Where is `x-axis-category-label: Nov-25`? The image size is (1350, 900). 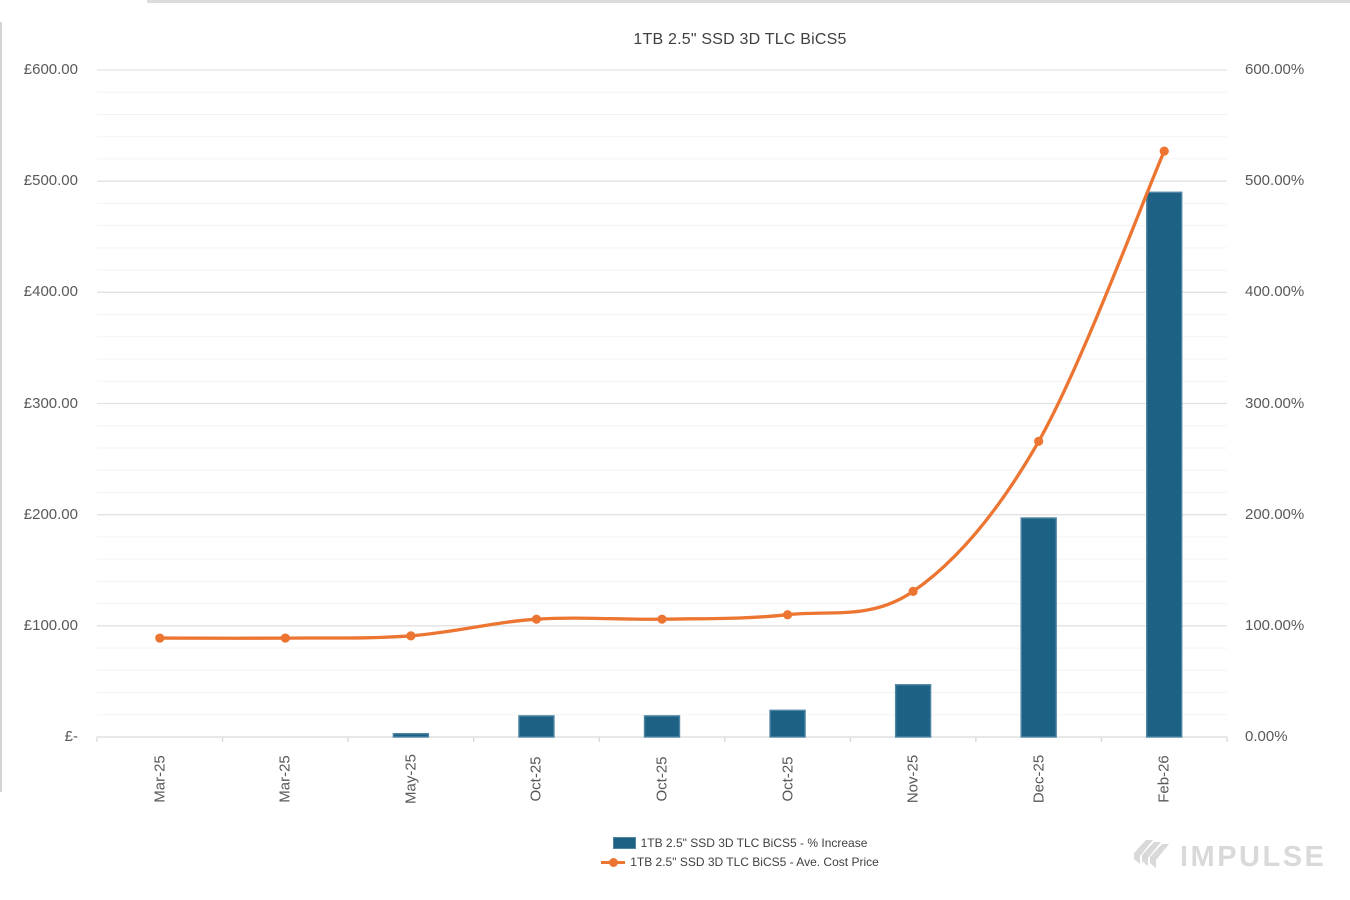
x-axis-category-label: Nov-25 is located at coordinates (913, 779).